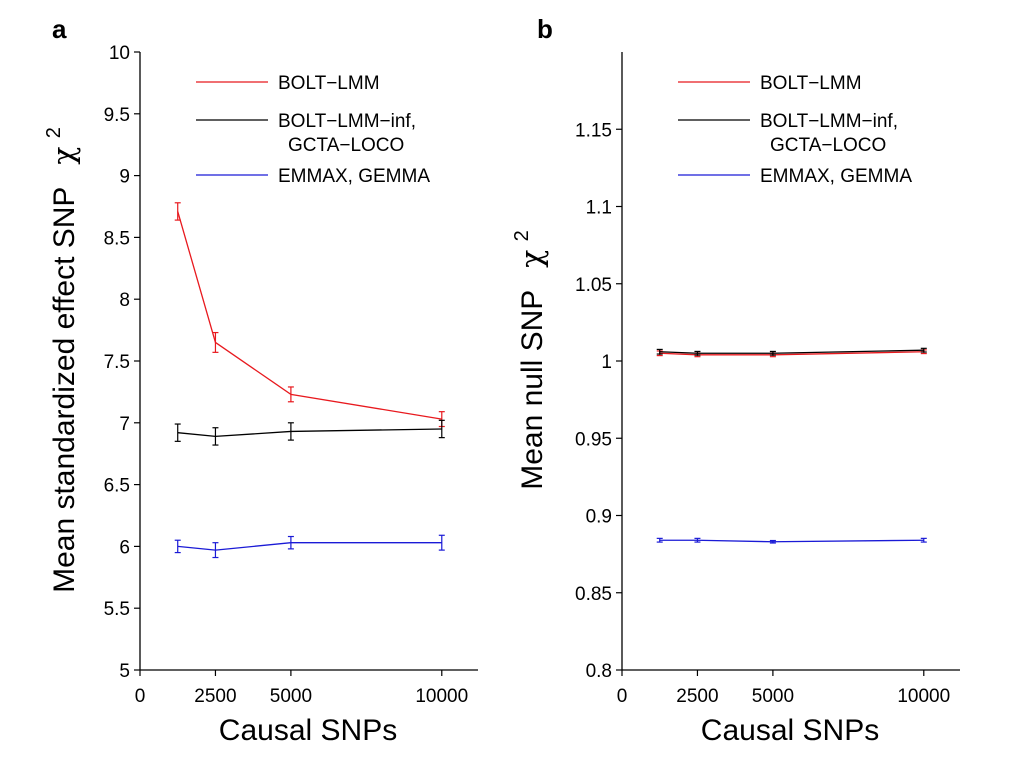 Image resolution: width=1015 pixels, height=765 pixels. Describe the element at coordinates (829, 121) in the screenshot. I see `panel-b-legend-label-1: BOLT−LMM−inf,` at that location.